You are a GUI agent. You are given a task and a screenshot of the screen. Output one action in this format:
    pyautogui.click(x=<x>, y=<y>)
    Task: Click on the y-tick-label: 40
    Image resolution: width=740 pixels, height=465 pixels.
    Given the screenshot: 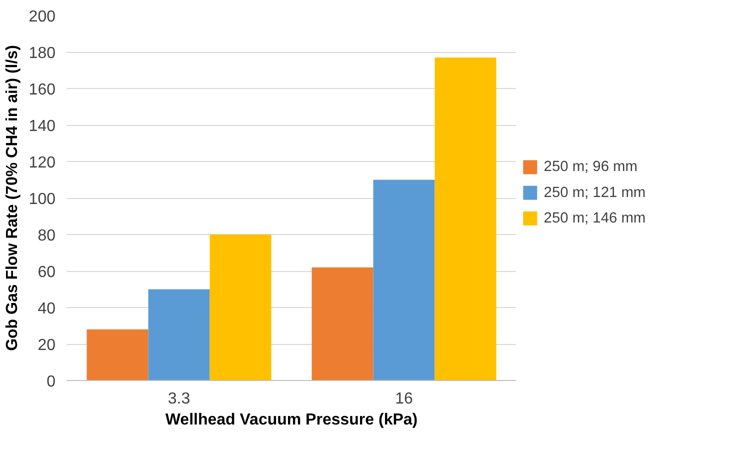 What is the action you would take?
    pyautogui.click(x=47, y=309)
    